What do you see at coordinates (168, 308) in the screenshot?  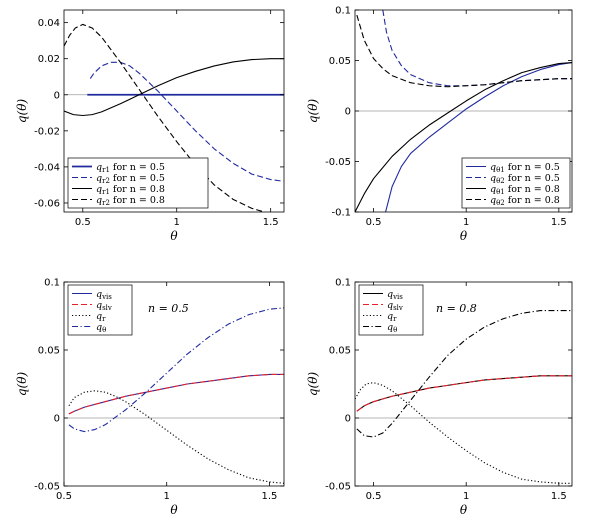 I see `panel-annotation: n = 0.5` at bounding box center [168, 308].